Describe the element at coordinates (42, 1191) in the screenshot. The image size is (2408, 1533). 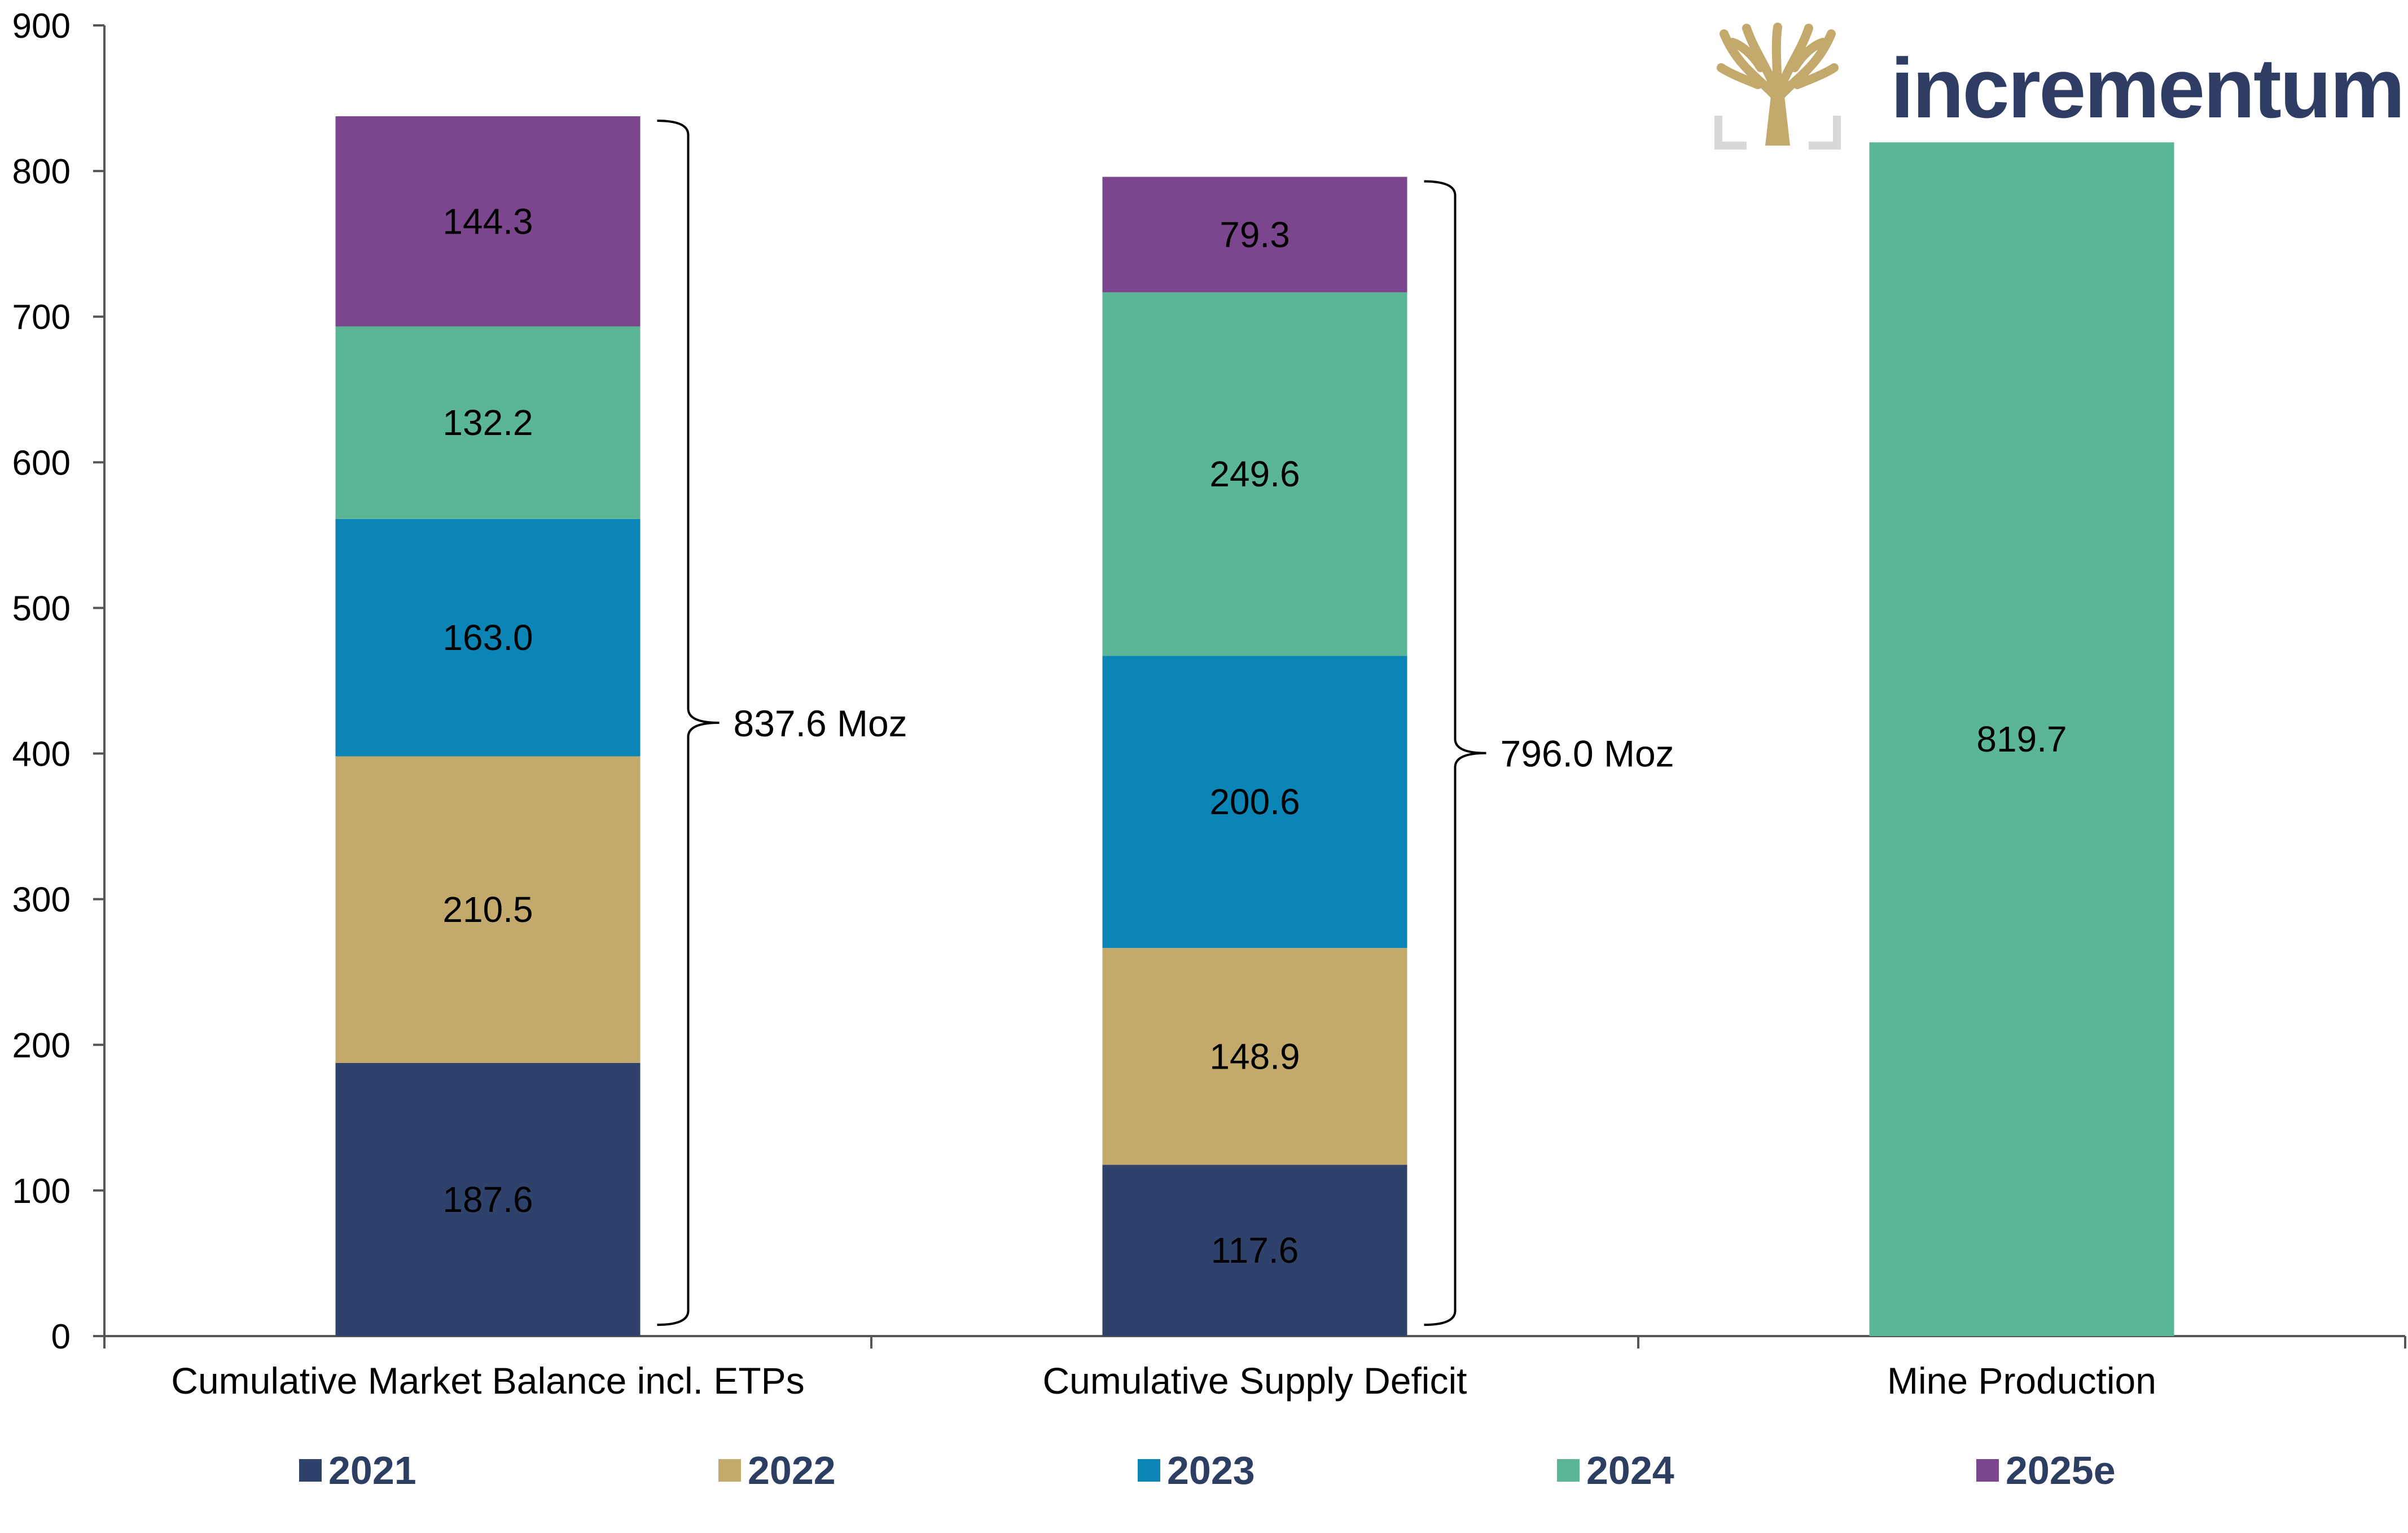
I see `y-tick-label: 100` at that location.